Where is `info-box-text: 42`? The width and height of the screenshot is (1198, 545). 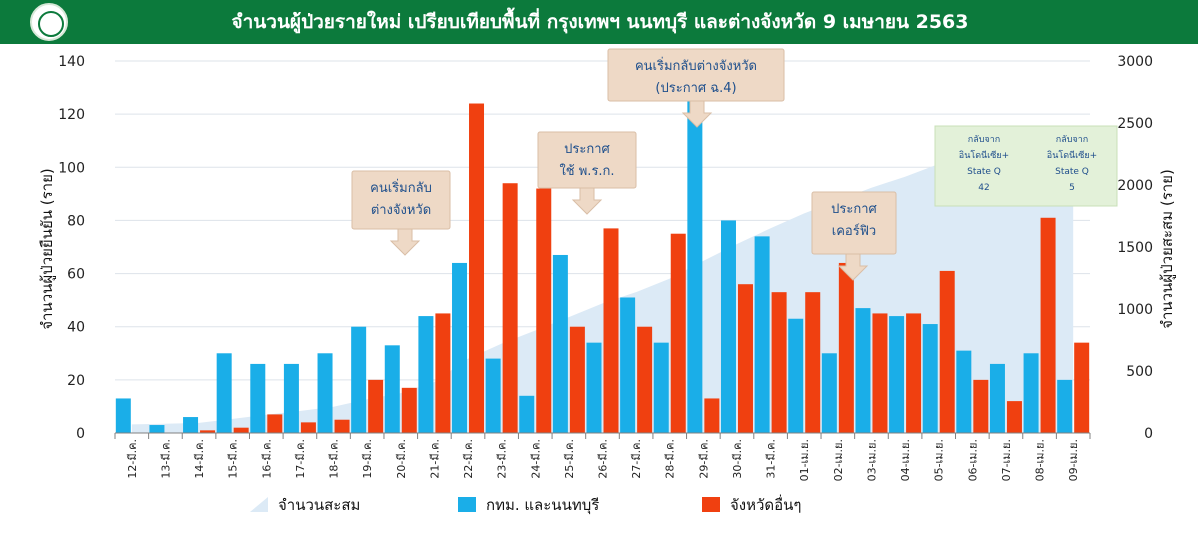
info-box-text: 42 is located at coordinates (983, 188).